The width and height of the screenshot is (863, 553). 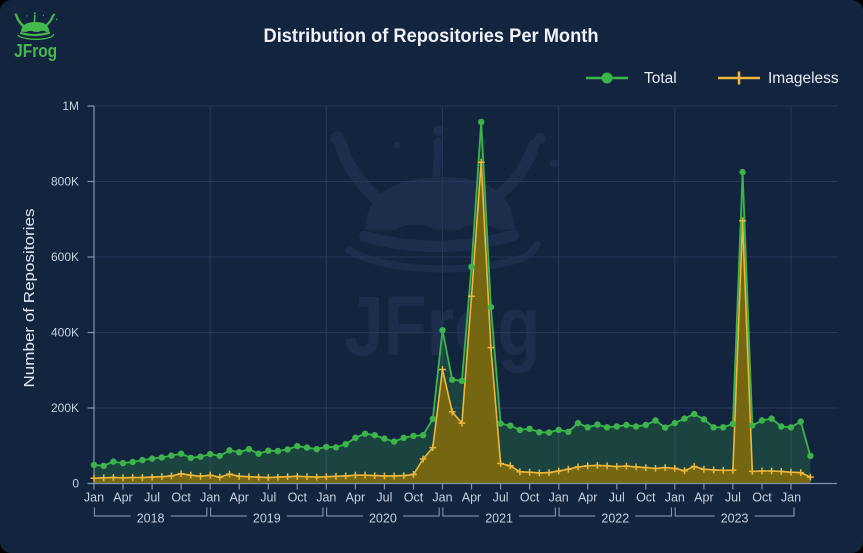 I want to click on svg-text: 2022, so click(x=615, y=519).